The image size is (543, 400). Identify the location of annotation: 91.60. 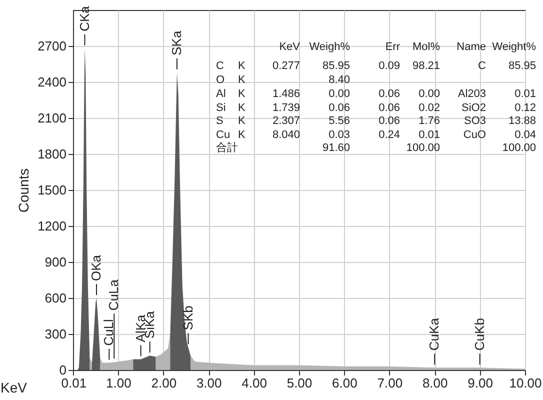
(336, 148).